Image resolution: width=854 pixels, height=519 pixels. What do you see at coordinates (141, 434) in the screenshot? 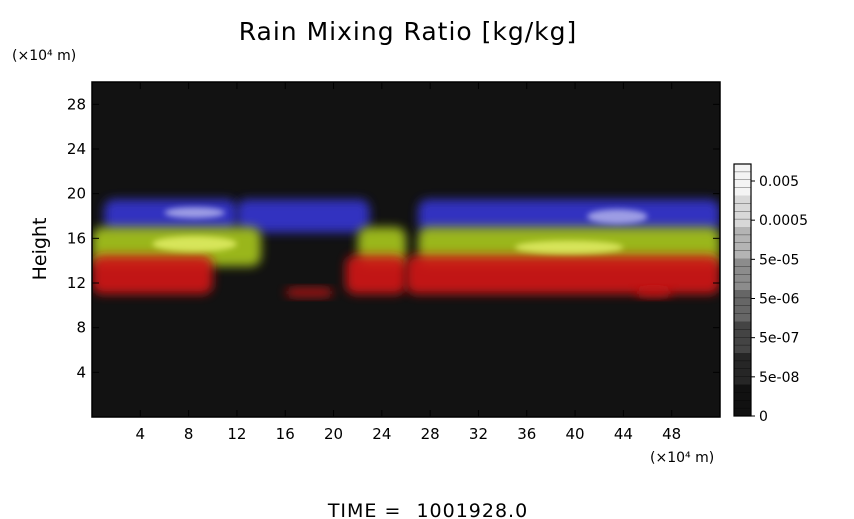
I see `x-tick-label: 4` at bounding box center [141, 434].